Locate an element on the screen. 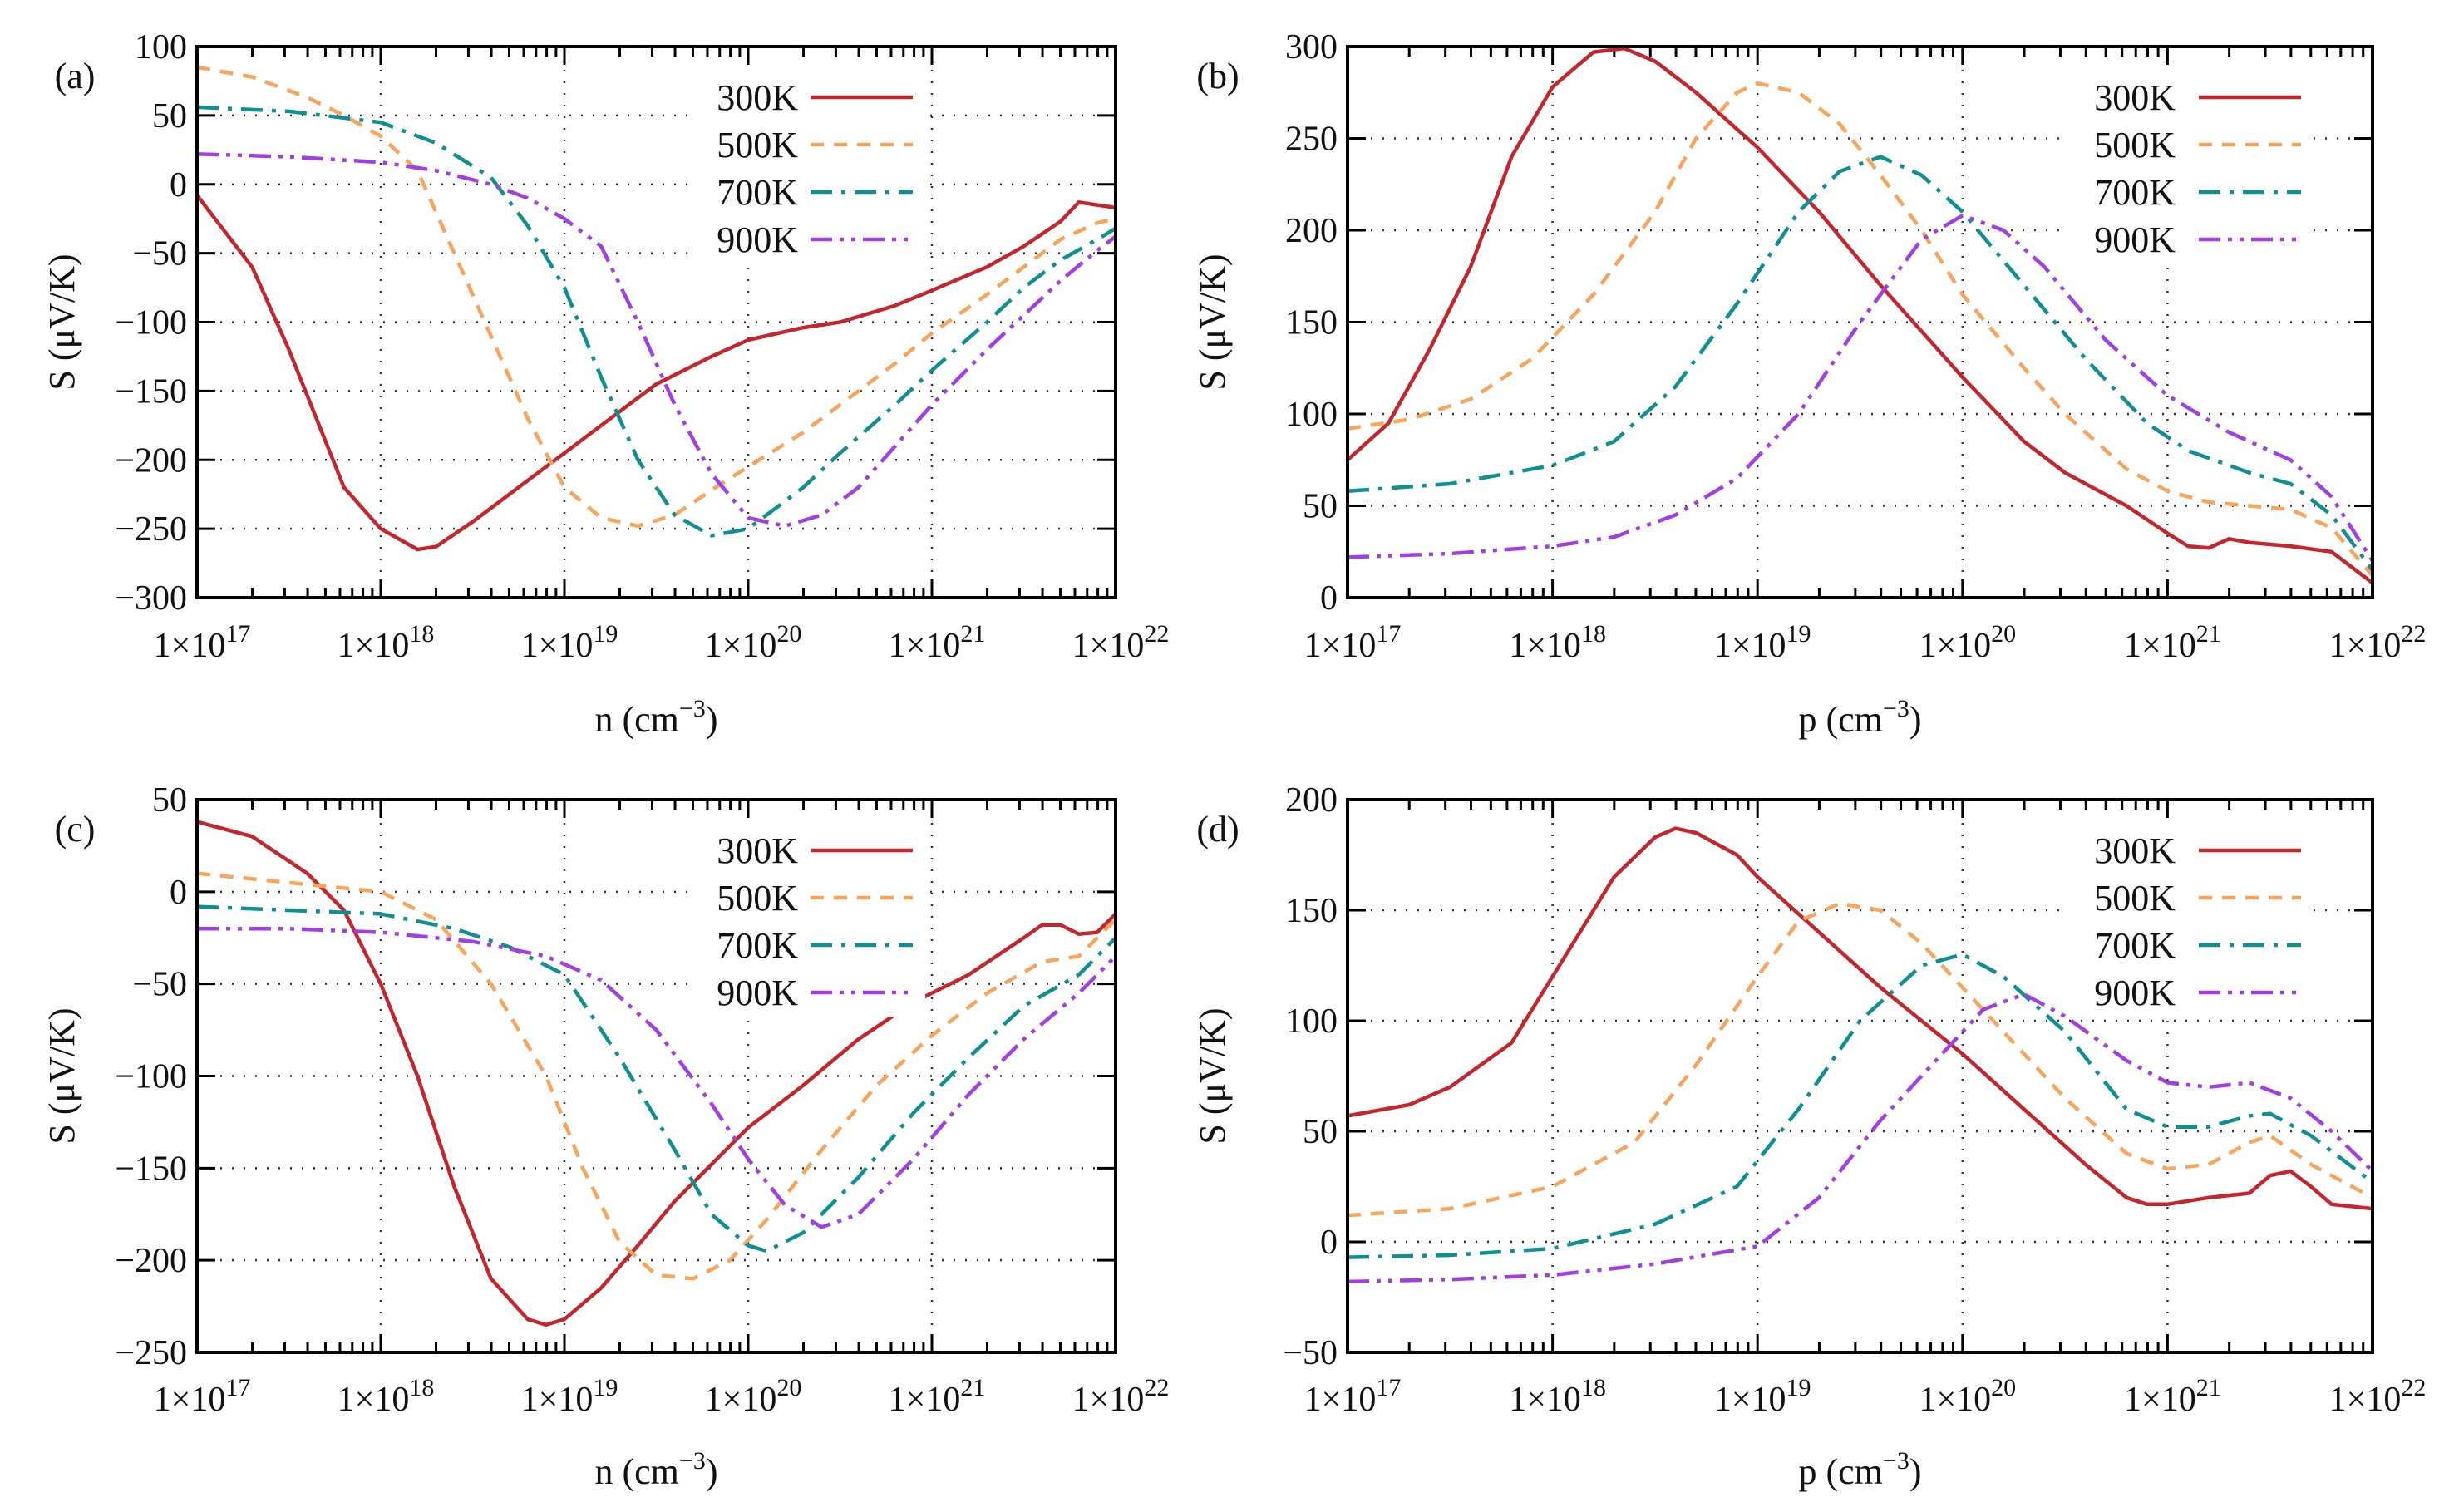 The image size is (2454, 1512). y-tick-label: 100 is located at coordinates (161, 47).